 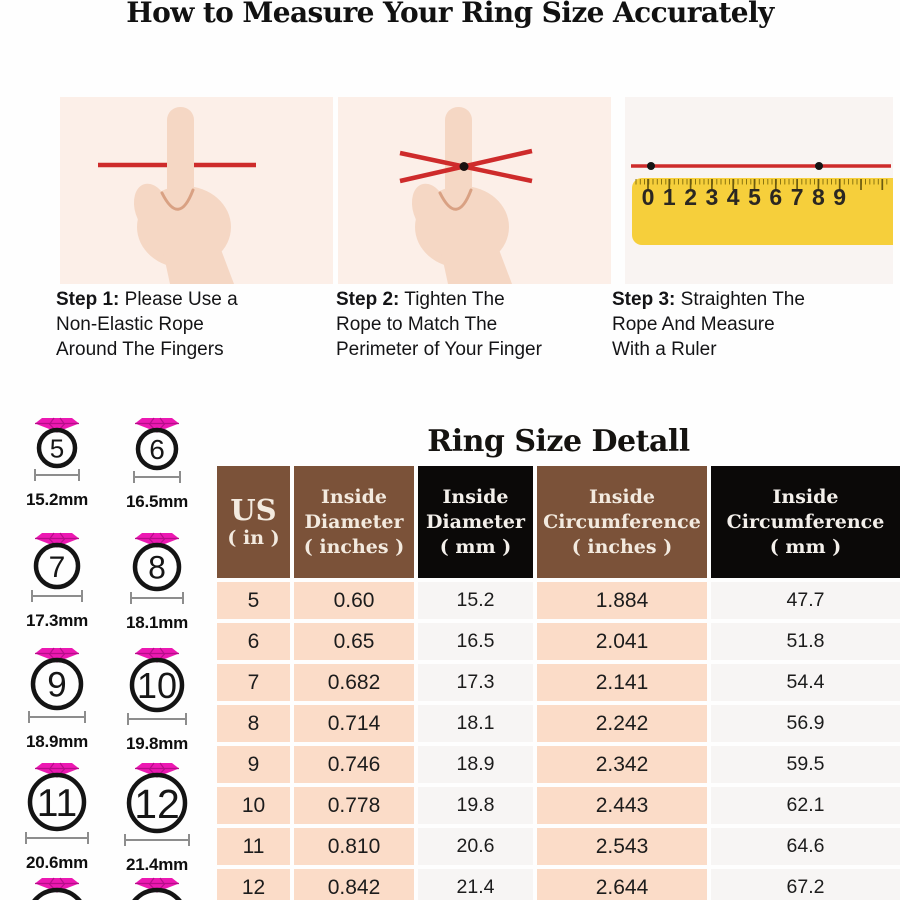 What do you see at coordinates (805, 522) in the screenshot?
I see `table-header-4: Inside Circumference( mm )` at bounding box center [805, 522].